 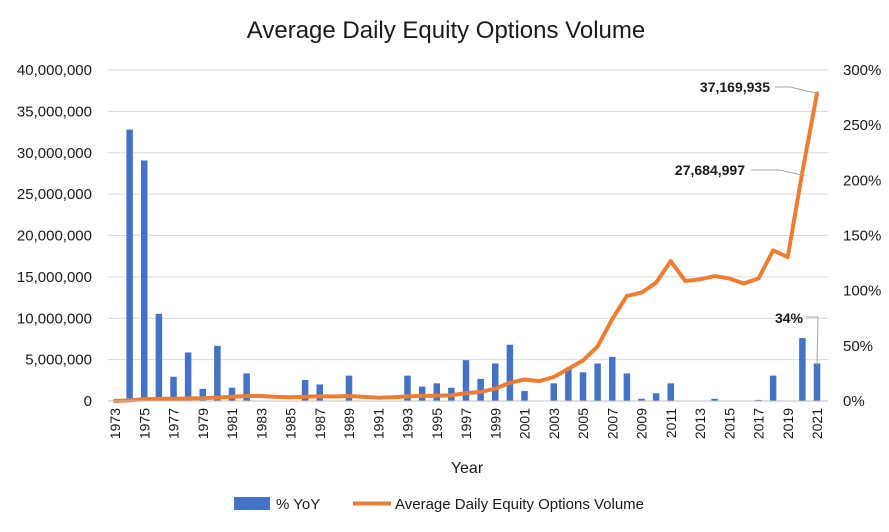 What do you see at coordinates (54, 318) in the screenshot?
I see `left-tick-label: 10,000,000` at bounding box center [54, 318].